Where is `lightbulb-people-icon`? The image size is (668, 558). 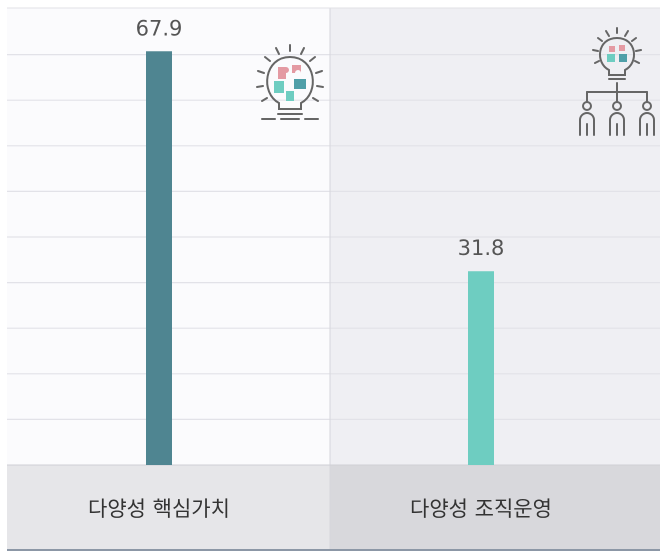 lightbulb-people-icon is located at coordinates (617, 81).